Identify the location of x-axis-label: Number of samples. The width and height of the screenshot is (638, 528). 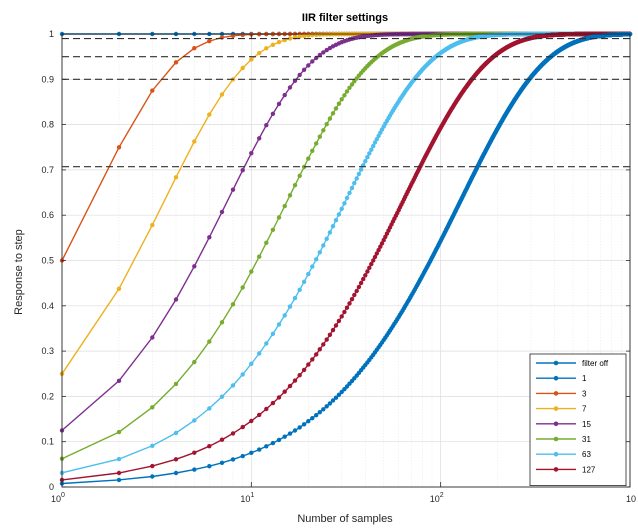
(345, 519).